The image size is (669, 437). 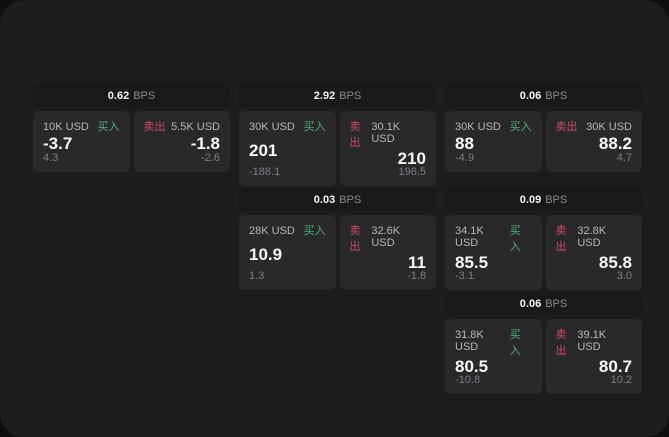 What do you see at coordinates (263, 150) in the screenshot?
I see `buy-price: 201` at bounding box center [263, 150].